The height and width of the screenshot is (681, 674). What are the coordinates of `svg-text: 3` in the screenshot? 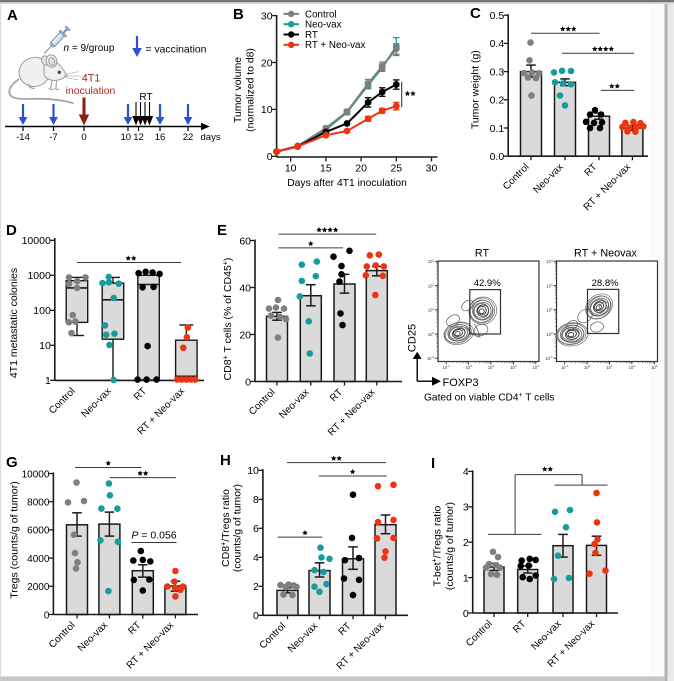 It's located at (466, 508).